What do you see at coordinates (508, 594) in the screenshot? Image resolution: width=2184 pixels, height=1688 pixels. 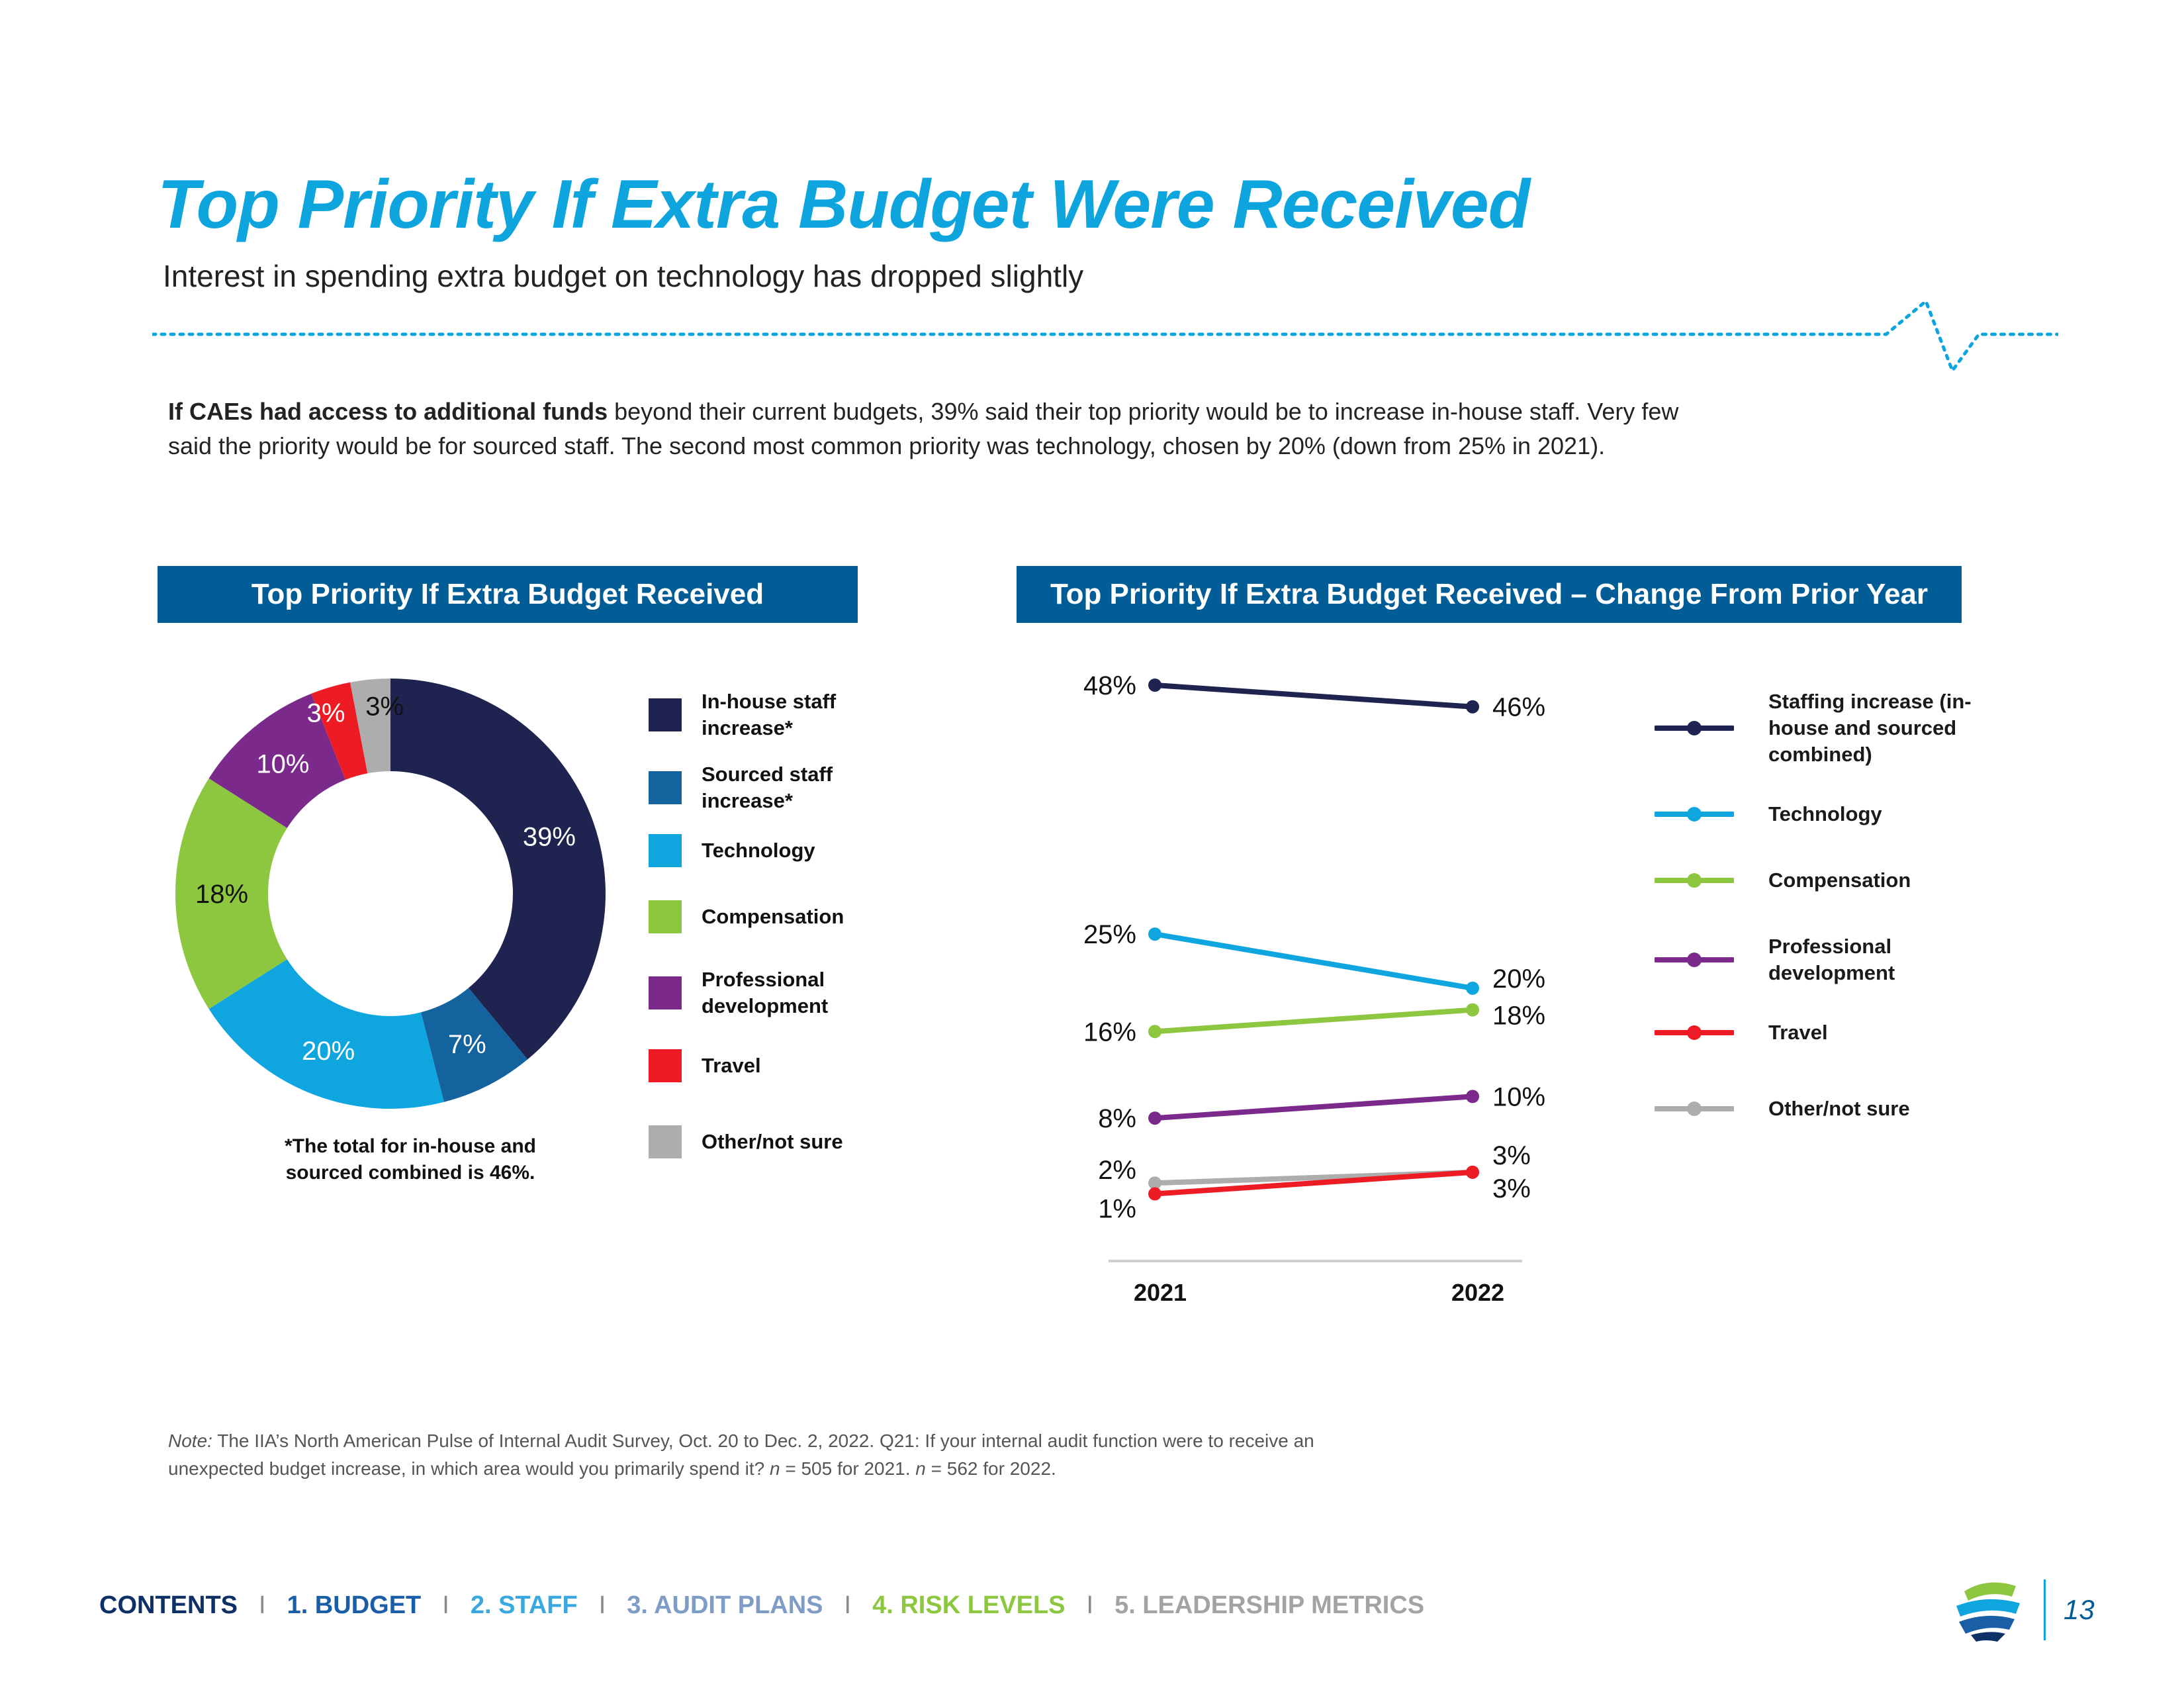 I see `donut-chart-header: Top Priority If Extra Budget Received` at bounding box center [508, 594].